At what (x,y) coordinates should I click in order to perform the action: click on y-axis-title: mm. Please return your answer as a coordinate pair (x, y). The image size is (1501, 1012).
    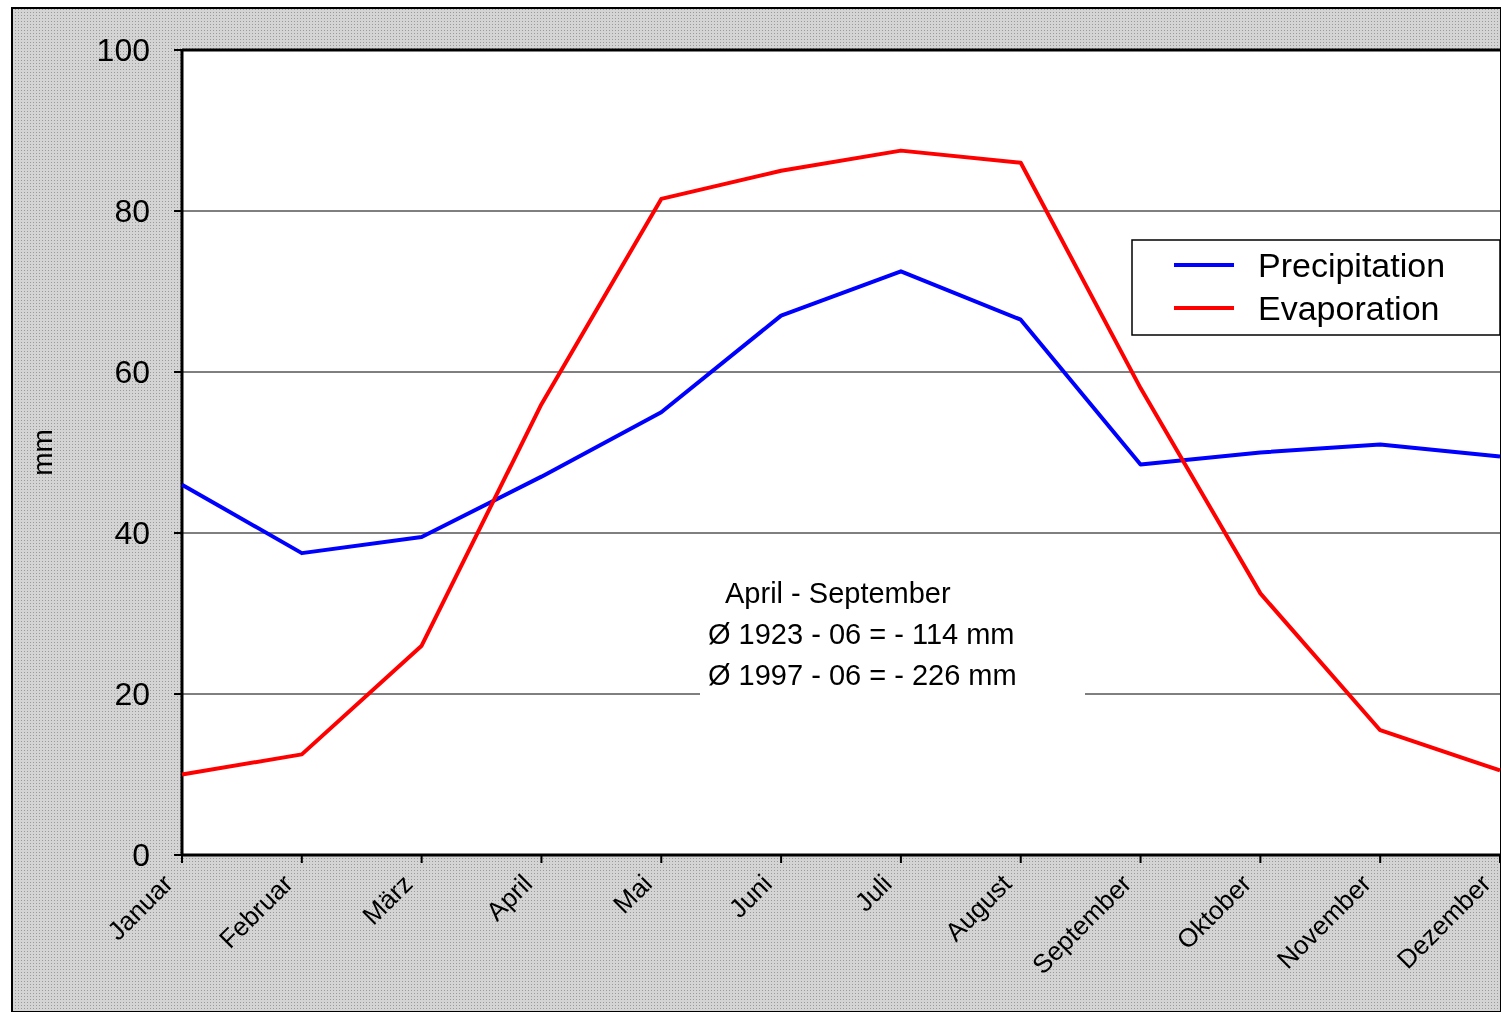
    Looking at the image, I should click on (42, 452).